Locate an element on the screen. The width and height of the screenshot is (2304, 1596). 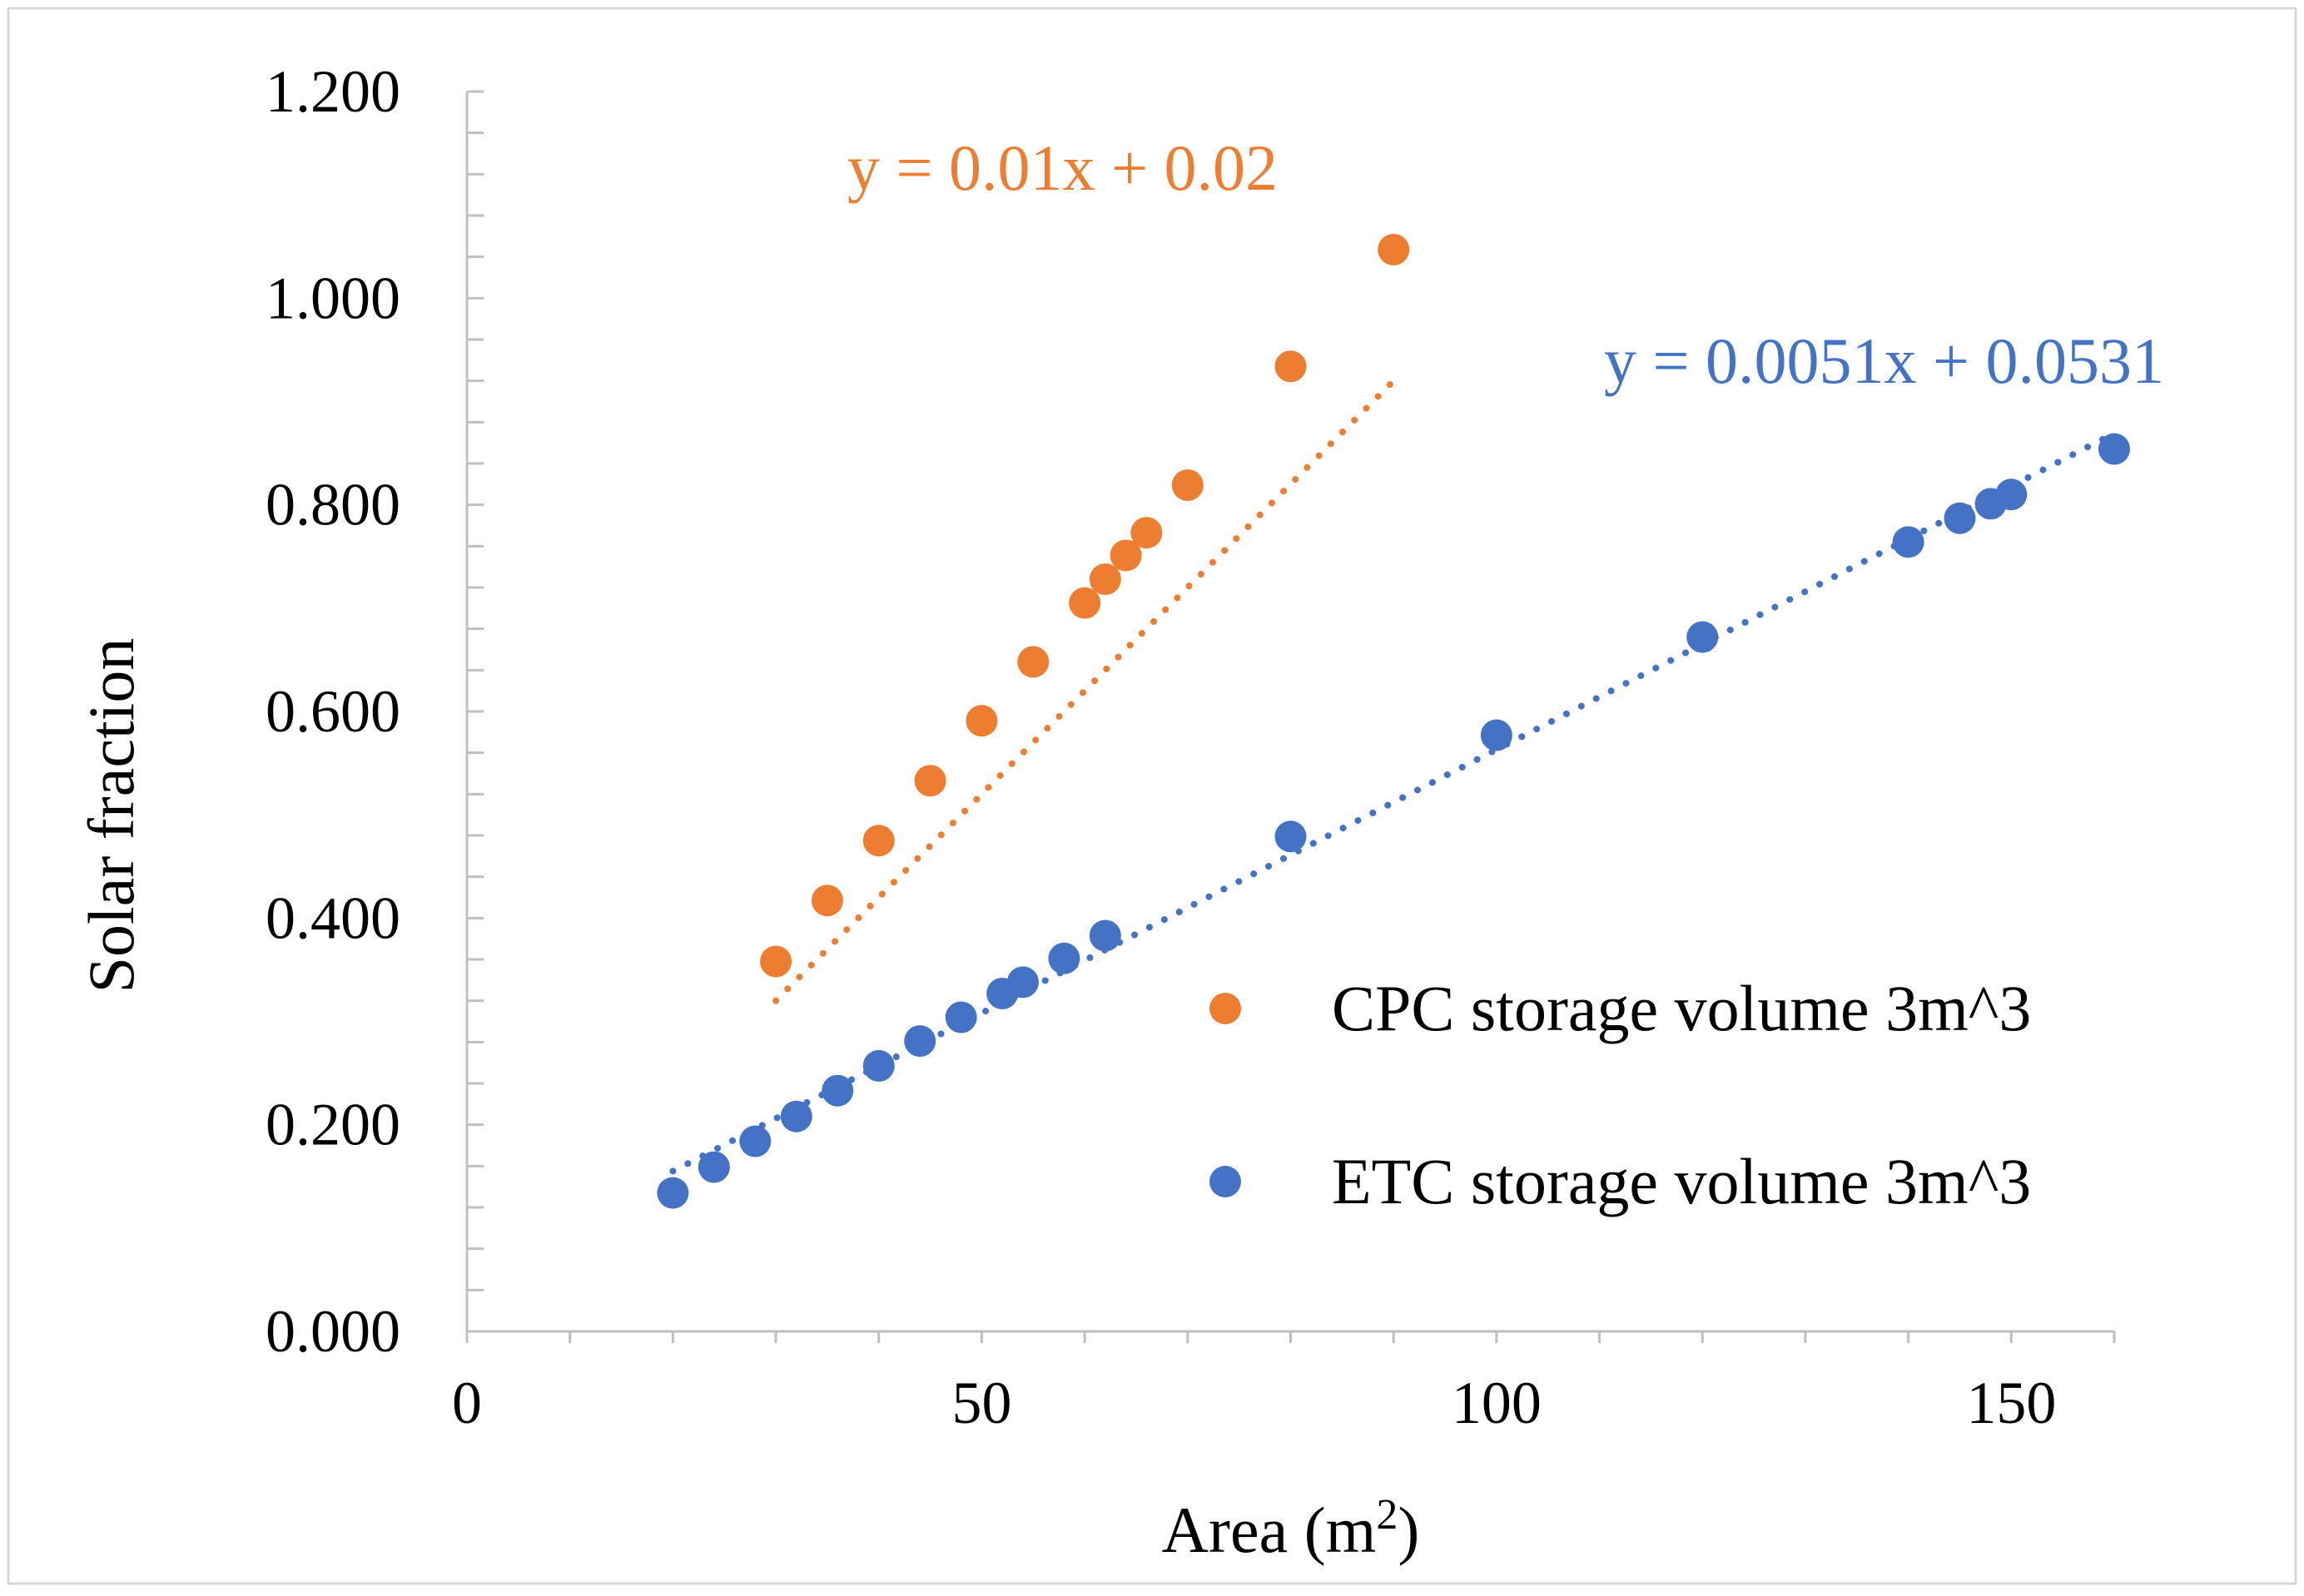
legend-marker-cpc is located at coordinates (1225, 1008).